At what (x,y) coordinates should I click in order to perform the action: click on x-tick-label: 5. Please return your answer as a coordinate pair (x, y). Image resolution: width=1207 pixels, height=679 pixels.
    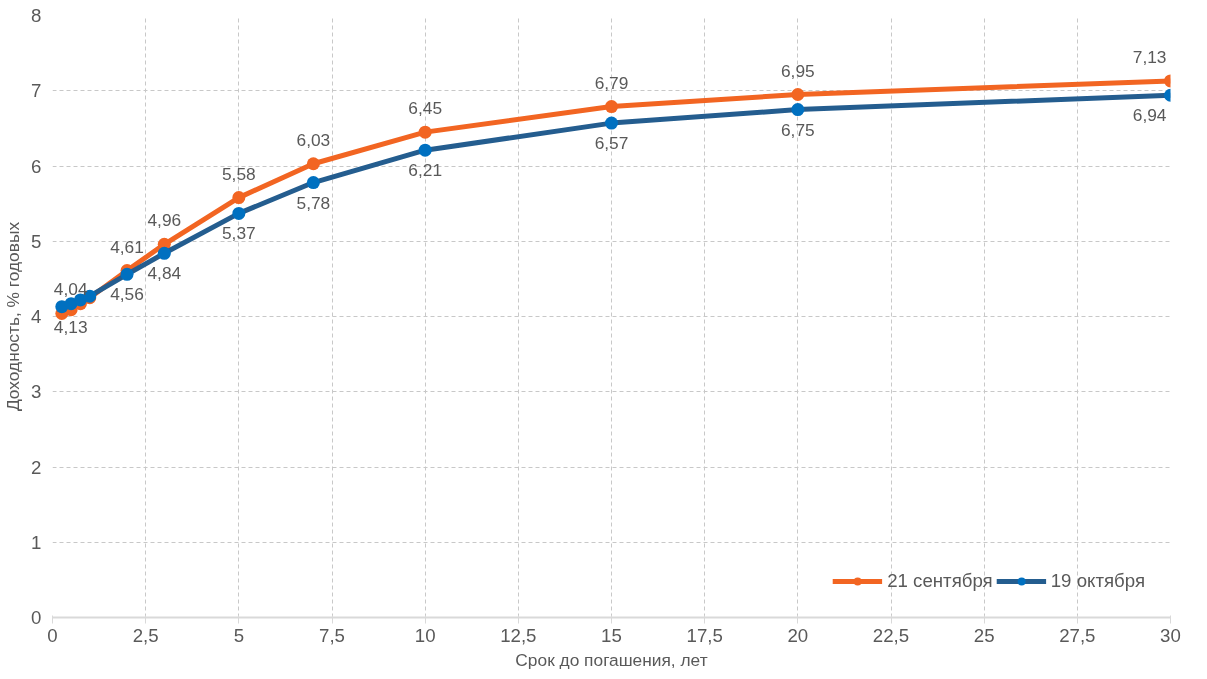
    Looking at the image, I should click on (239, 635).